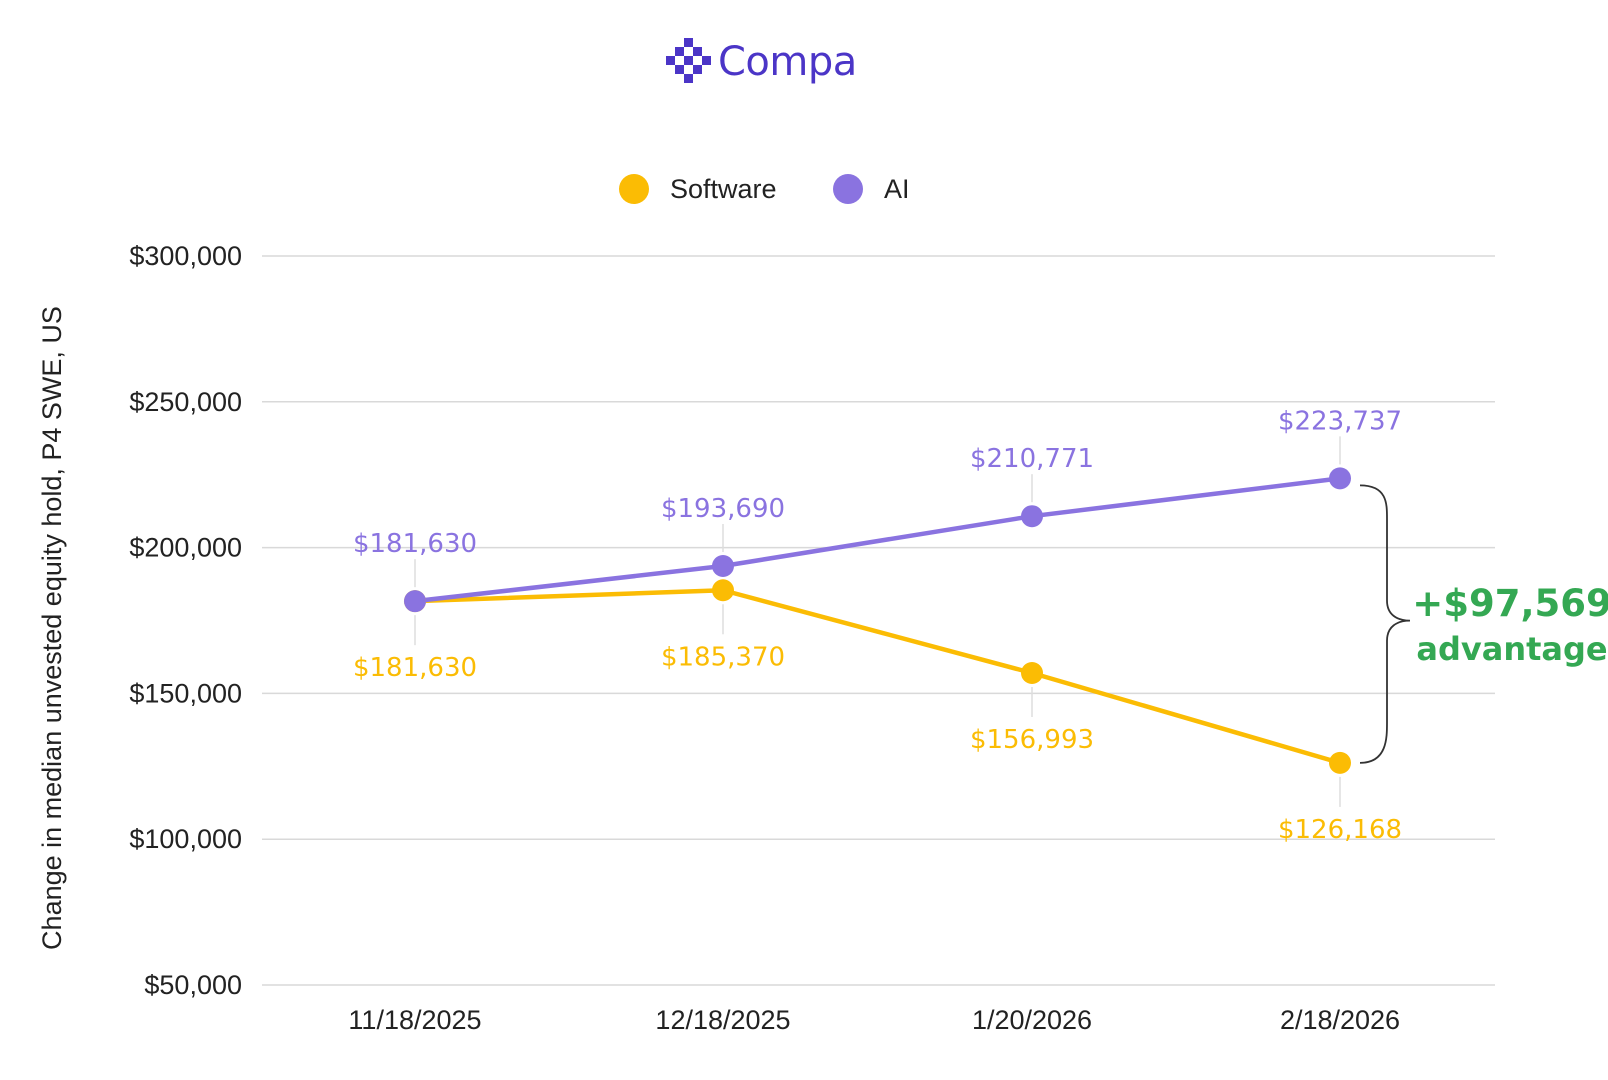 The image size is (1608, 1080). I want to click on compa-logo-icon, so click(688, 60).